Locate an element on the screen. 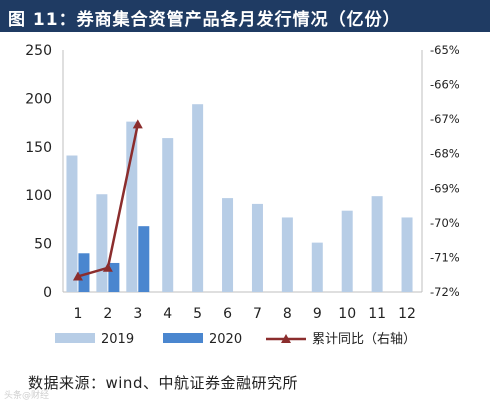  x-tick-label: 5 is located at coordinates (197, 314).